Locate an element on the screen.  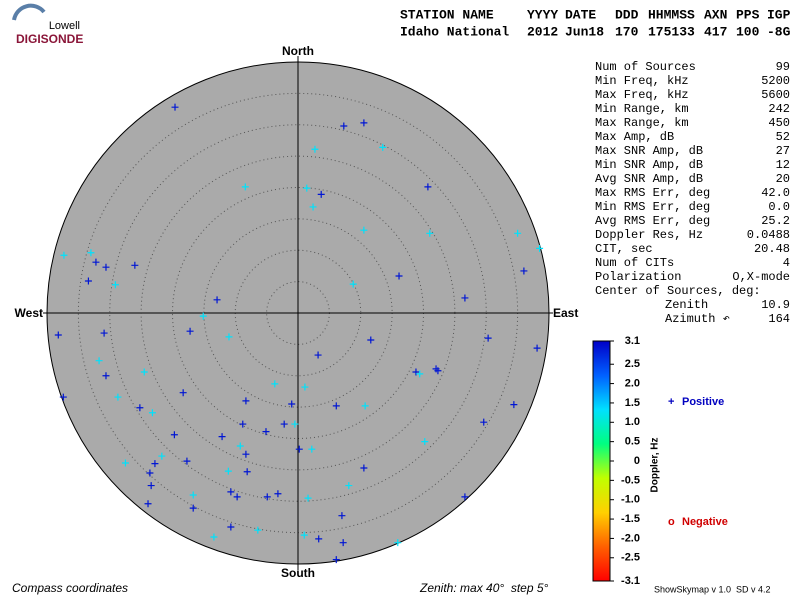
west-label: West is located at coordinates (29, 313).